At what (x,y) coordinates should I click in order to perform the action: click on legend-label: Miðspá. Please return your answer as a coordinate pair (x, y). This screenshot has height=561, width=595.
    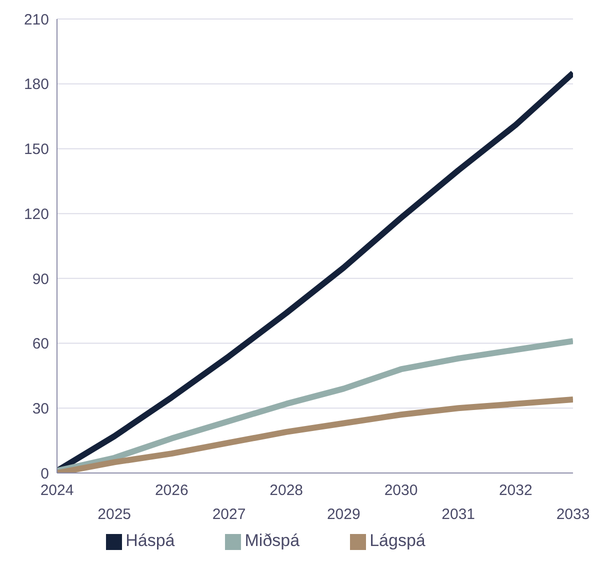
    Looking at the image, I should click on (272, 540).